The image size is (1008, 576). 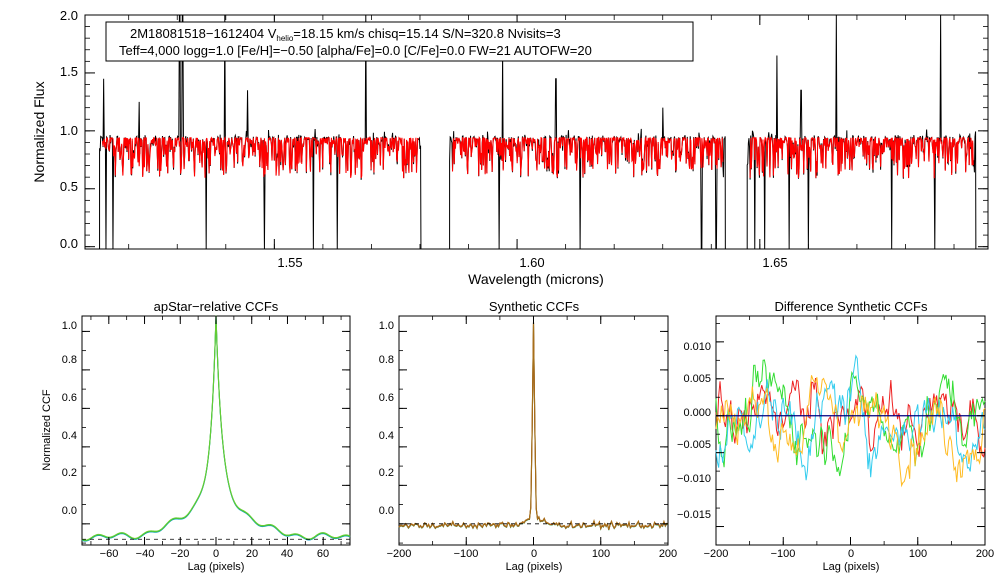 I want to click on synthetic-ccf-ytick-label: 1.0, so click(x=386, y=326).